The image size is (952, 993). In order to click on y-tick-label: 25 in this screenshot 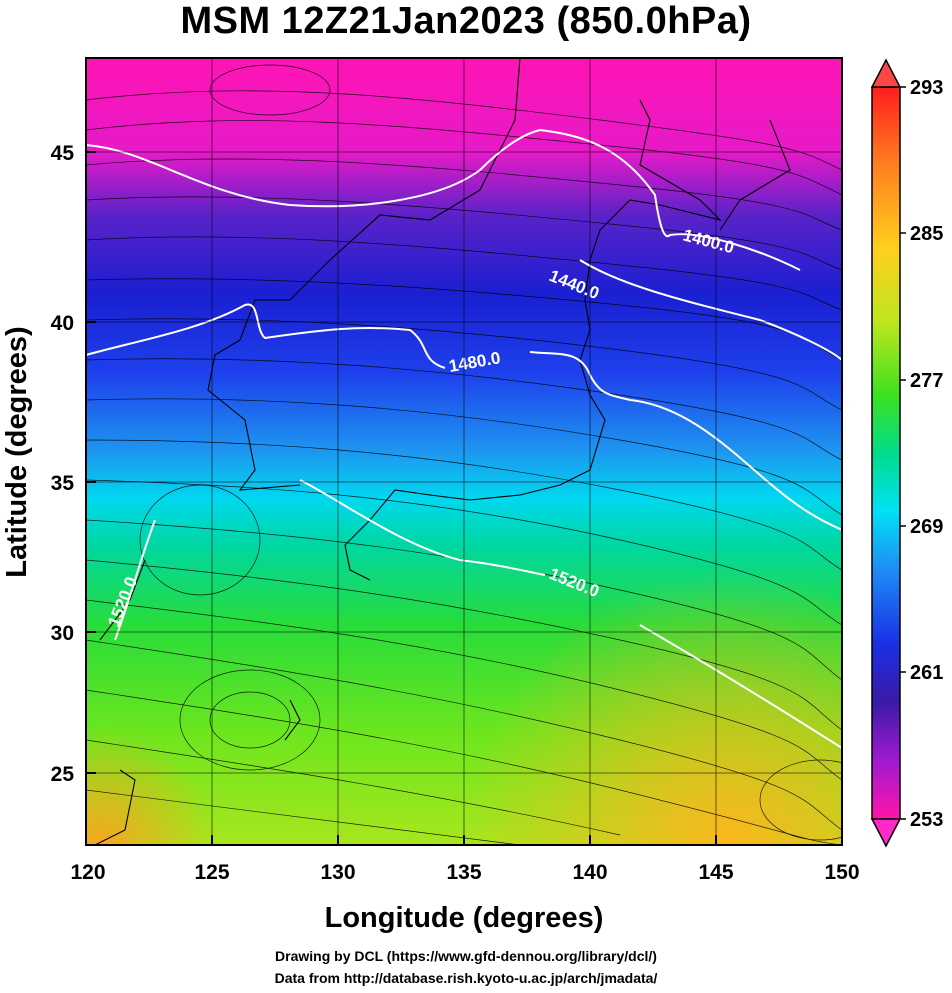, I will do `click(63, 774)`.